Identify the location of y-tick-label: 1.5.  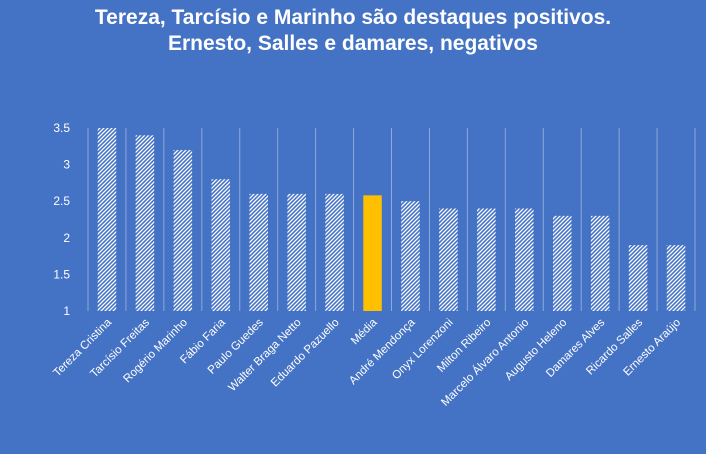
(61, 274).